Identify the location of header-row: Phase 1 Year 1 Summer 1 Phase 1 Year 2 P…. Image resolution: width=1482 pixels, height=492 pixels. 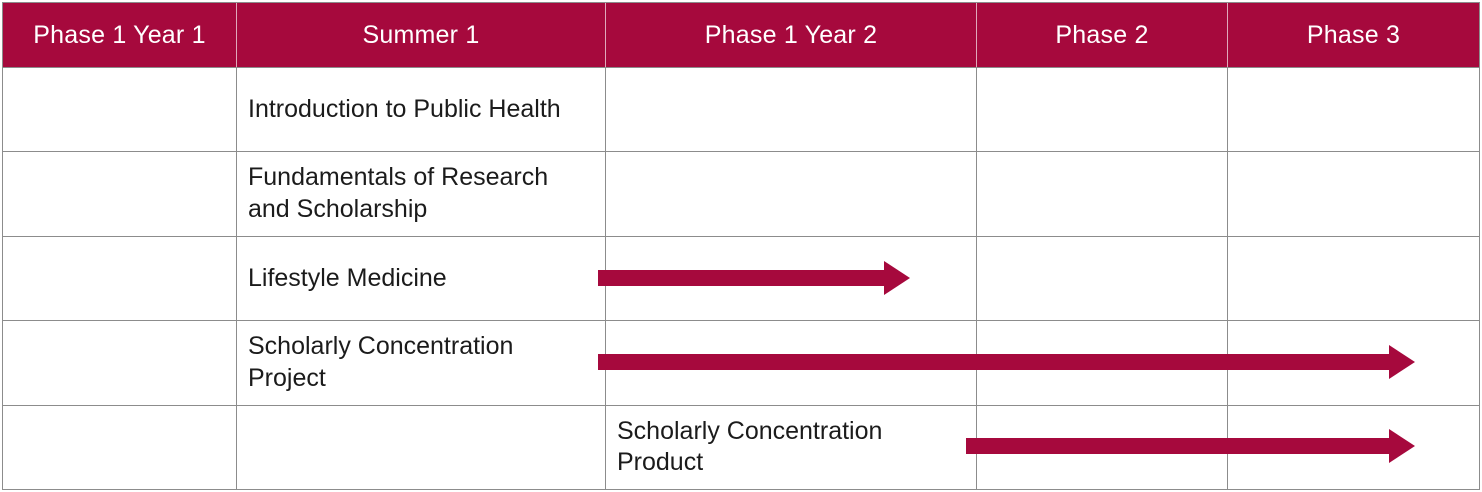
(741, 35).